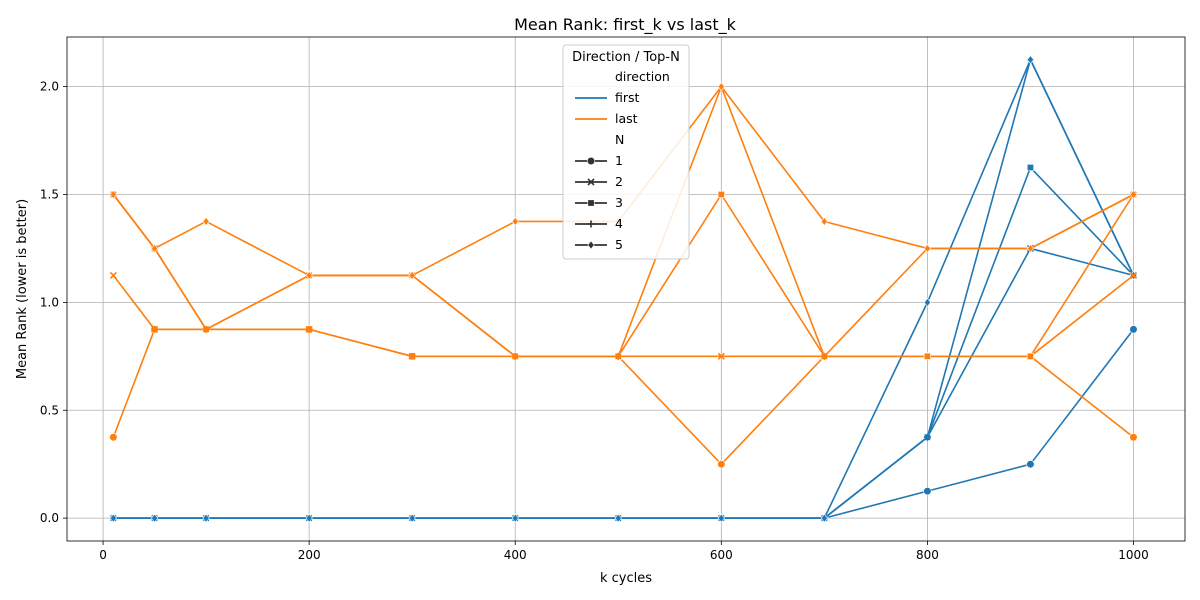  Describe the element at coordinates (721, 555) in the screenshot. I see `x-tick-label: 600` at that location.